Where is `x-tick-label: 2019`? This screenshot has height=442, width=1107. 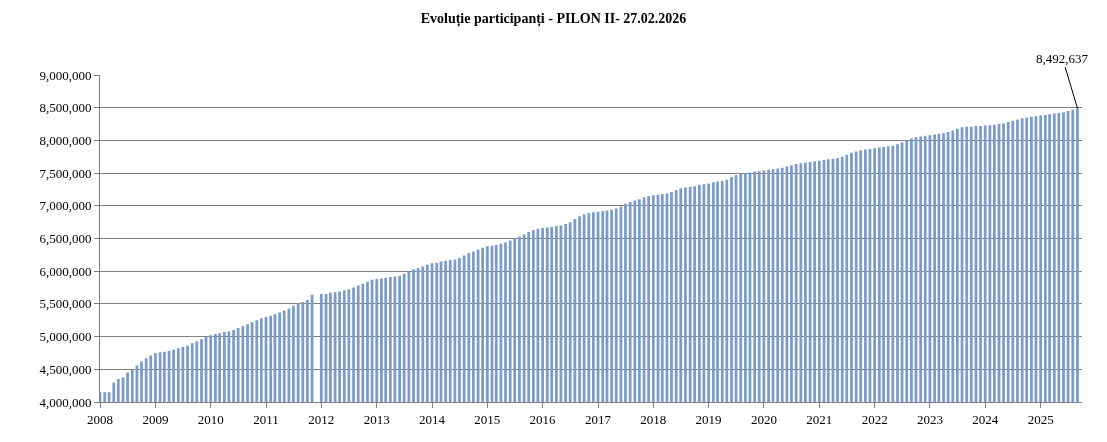
x-tick-label: 2019 is located at coordinates (708, 419).